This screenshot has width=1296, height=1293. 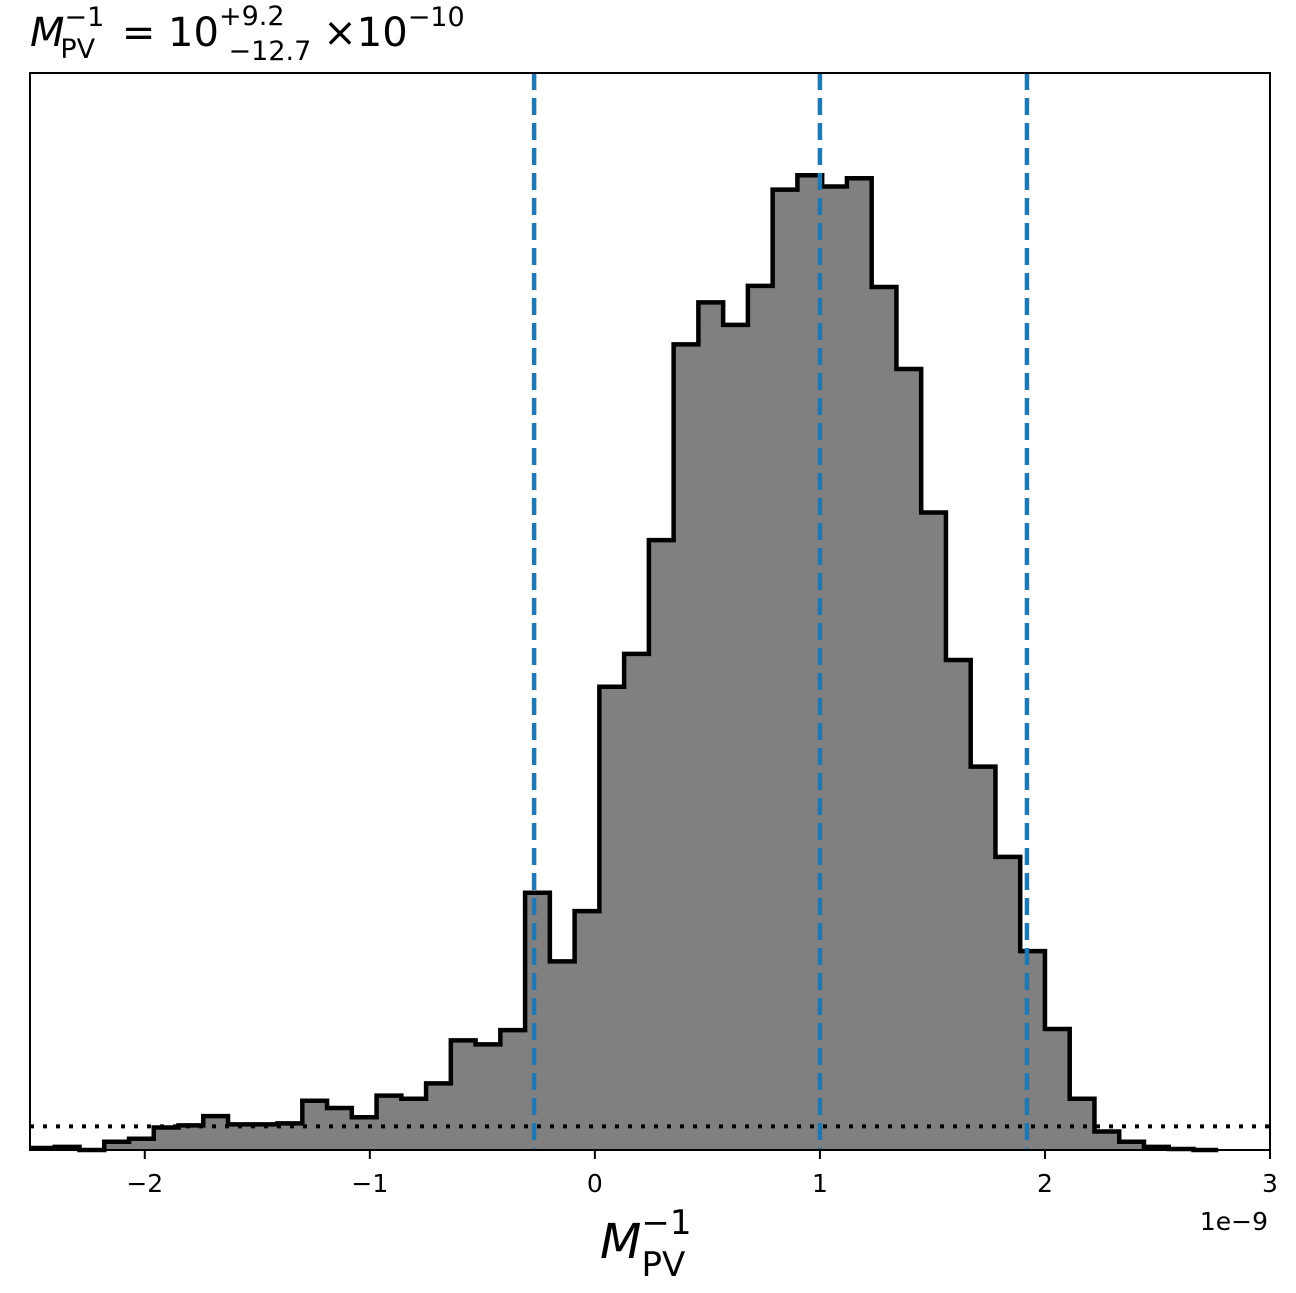 What do you see at coordinates (247, 34) in the screenshot?
I see `chart-title: M−1 PV = 10+9.2 −12.7 ×10−10` at bounding box center [247, 34].